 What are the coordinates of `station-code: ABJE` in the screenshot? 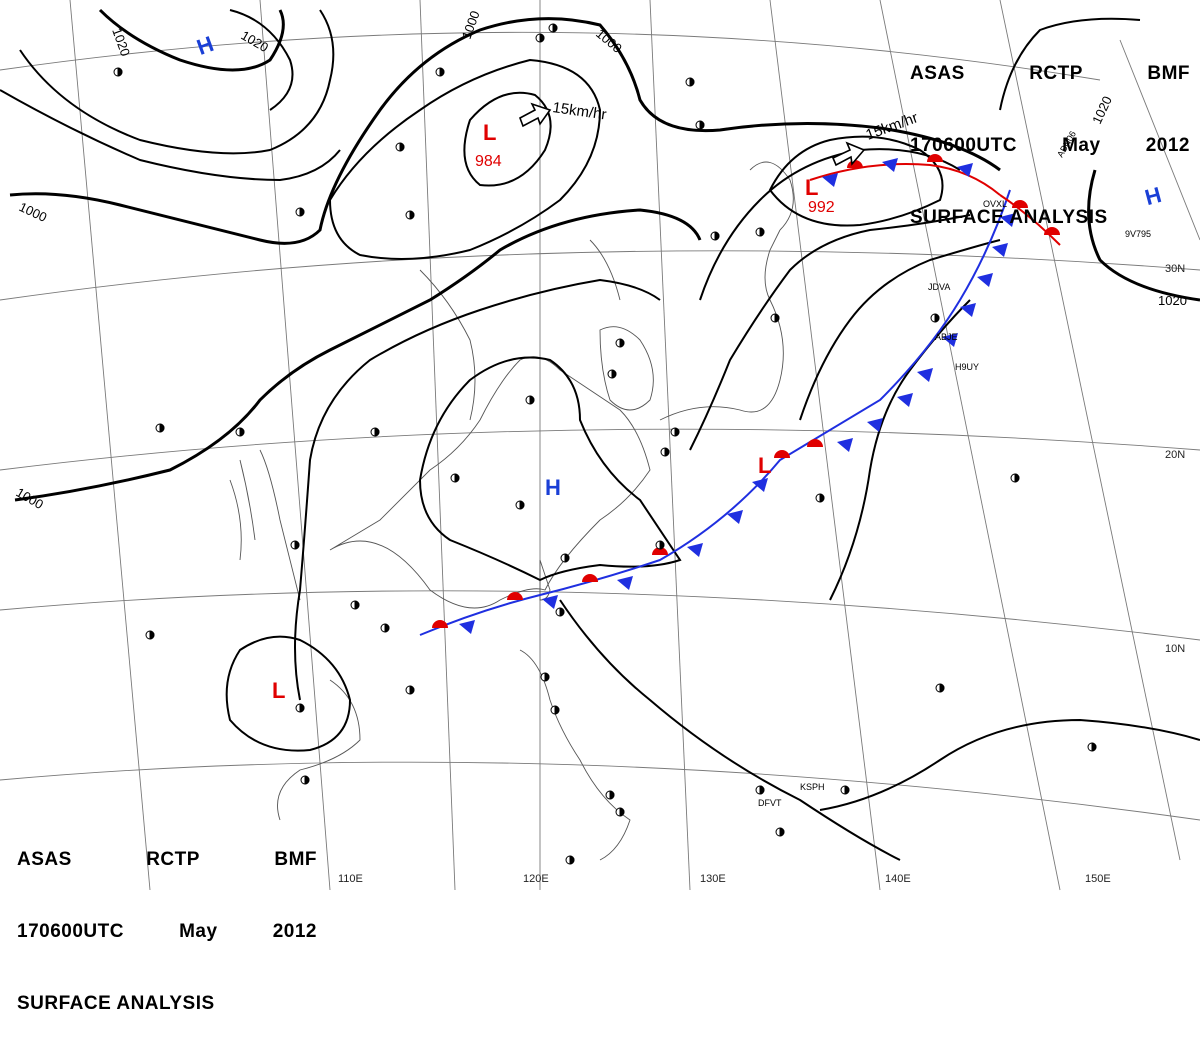 It's located at (946, 337).